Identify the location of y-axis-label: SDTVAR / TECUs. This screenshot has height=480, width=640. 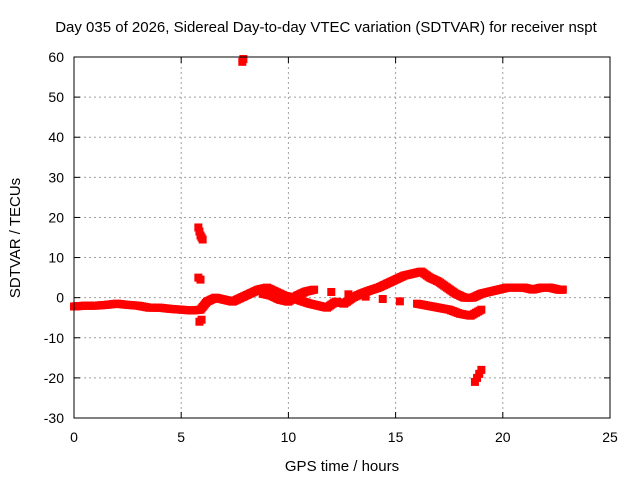
(15, 238).